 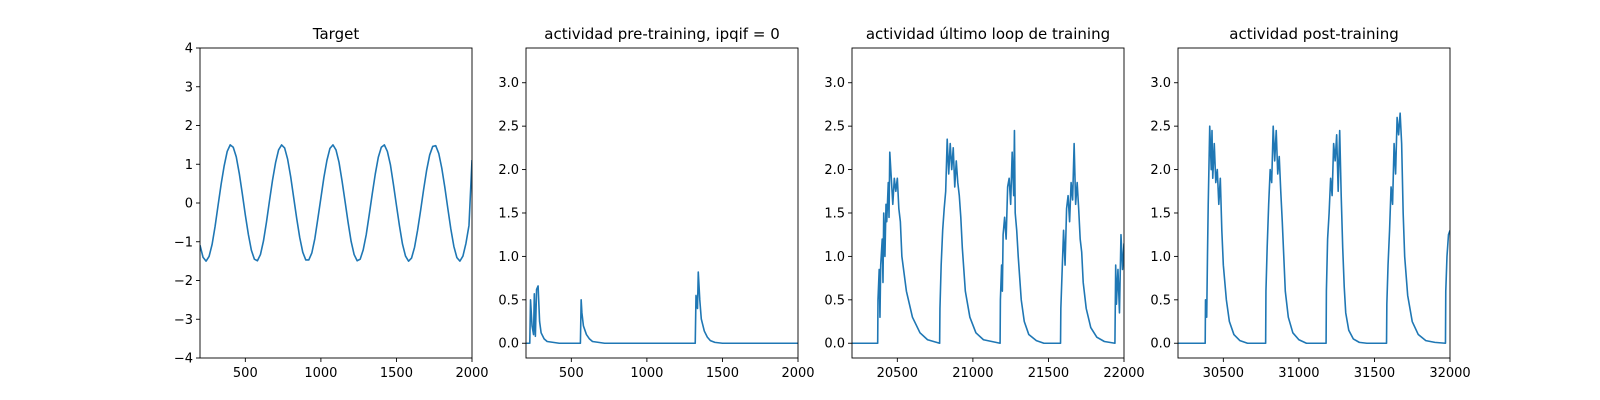 I want to click on y-tick-label: −1, so click(x=183, y=242).